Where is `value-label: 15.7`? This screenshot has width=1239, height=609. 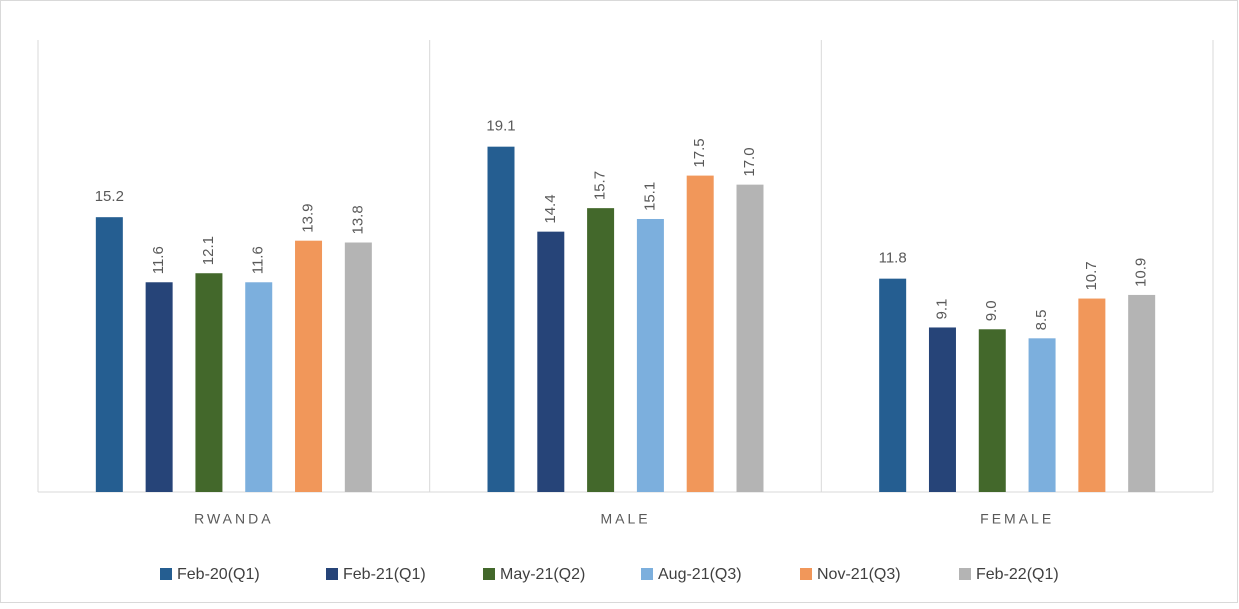 value-label: 15.7 is located at coordinates (600, 185).